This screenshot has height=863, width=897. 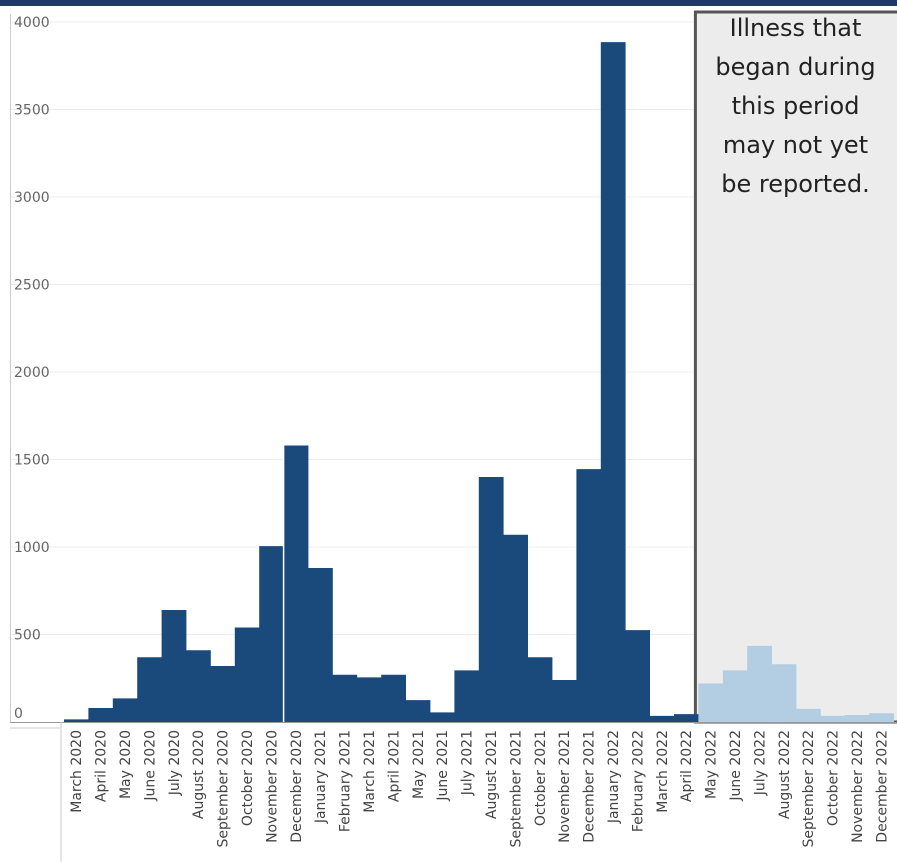 I want to click on x-tick-label: October 2022, so click(x=834, y=778).